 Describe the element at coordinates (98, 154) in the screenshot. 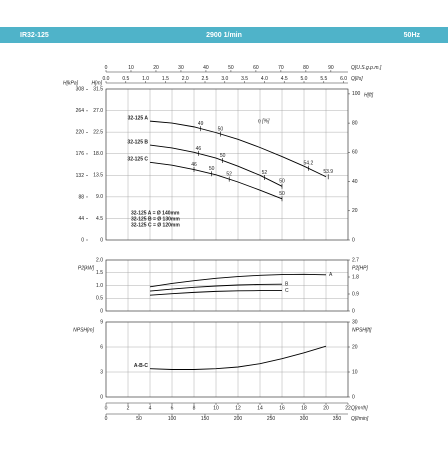

I see `y-tick-label: 18.0` at that location.